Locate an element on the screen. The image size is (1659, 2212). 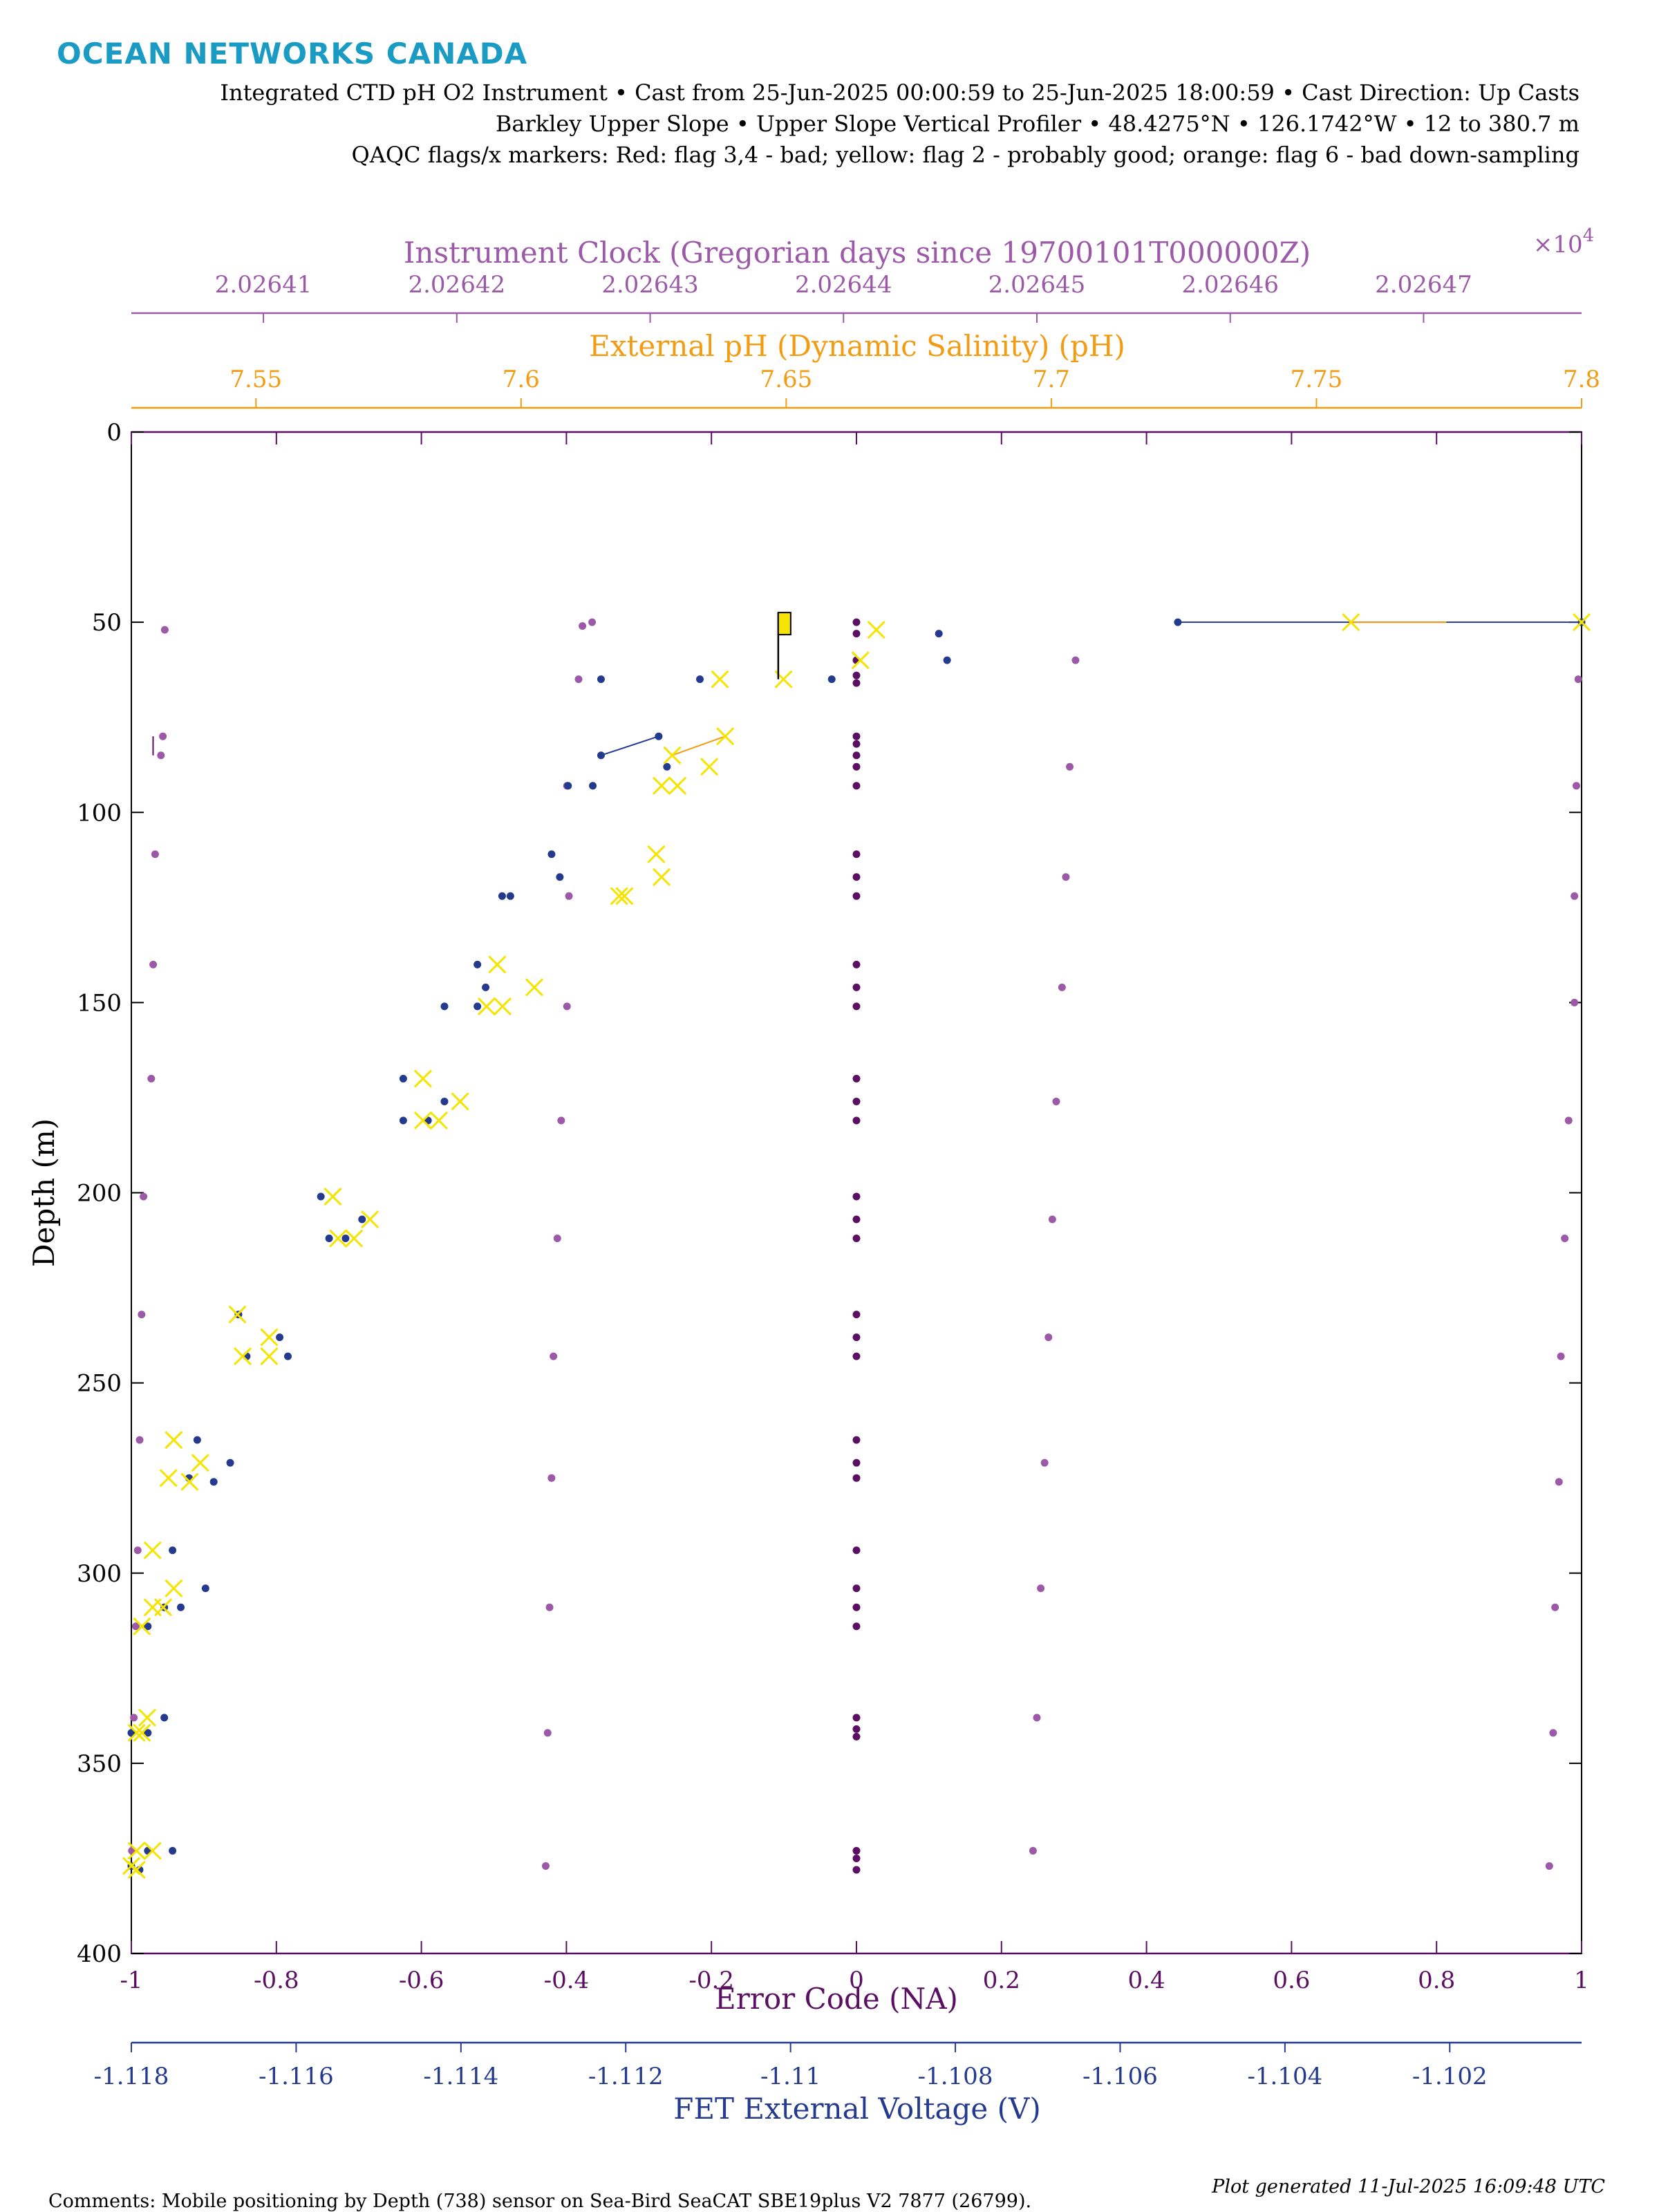
logo-text: OCEAN NETWORKS CANADA is located at coordinates (292, 54).